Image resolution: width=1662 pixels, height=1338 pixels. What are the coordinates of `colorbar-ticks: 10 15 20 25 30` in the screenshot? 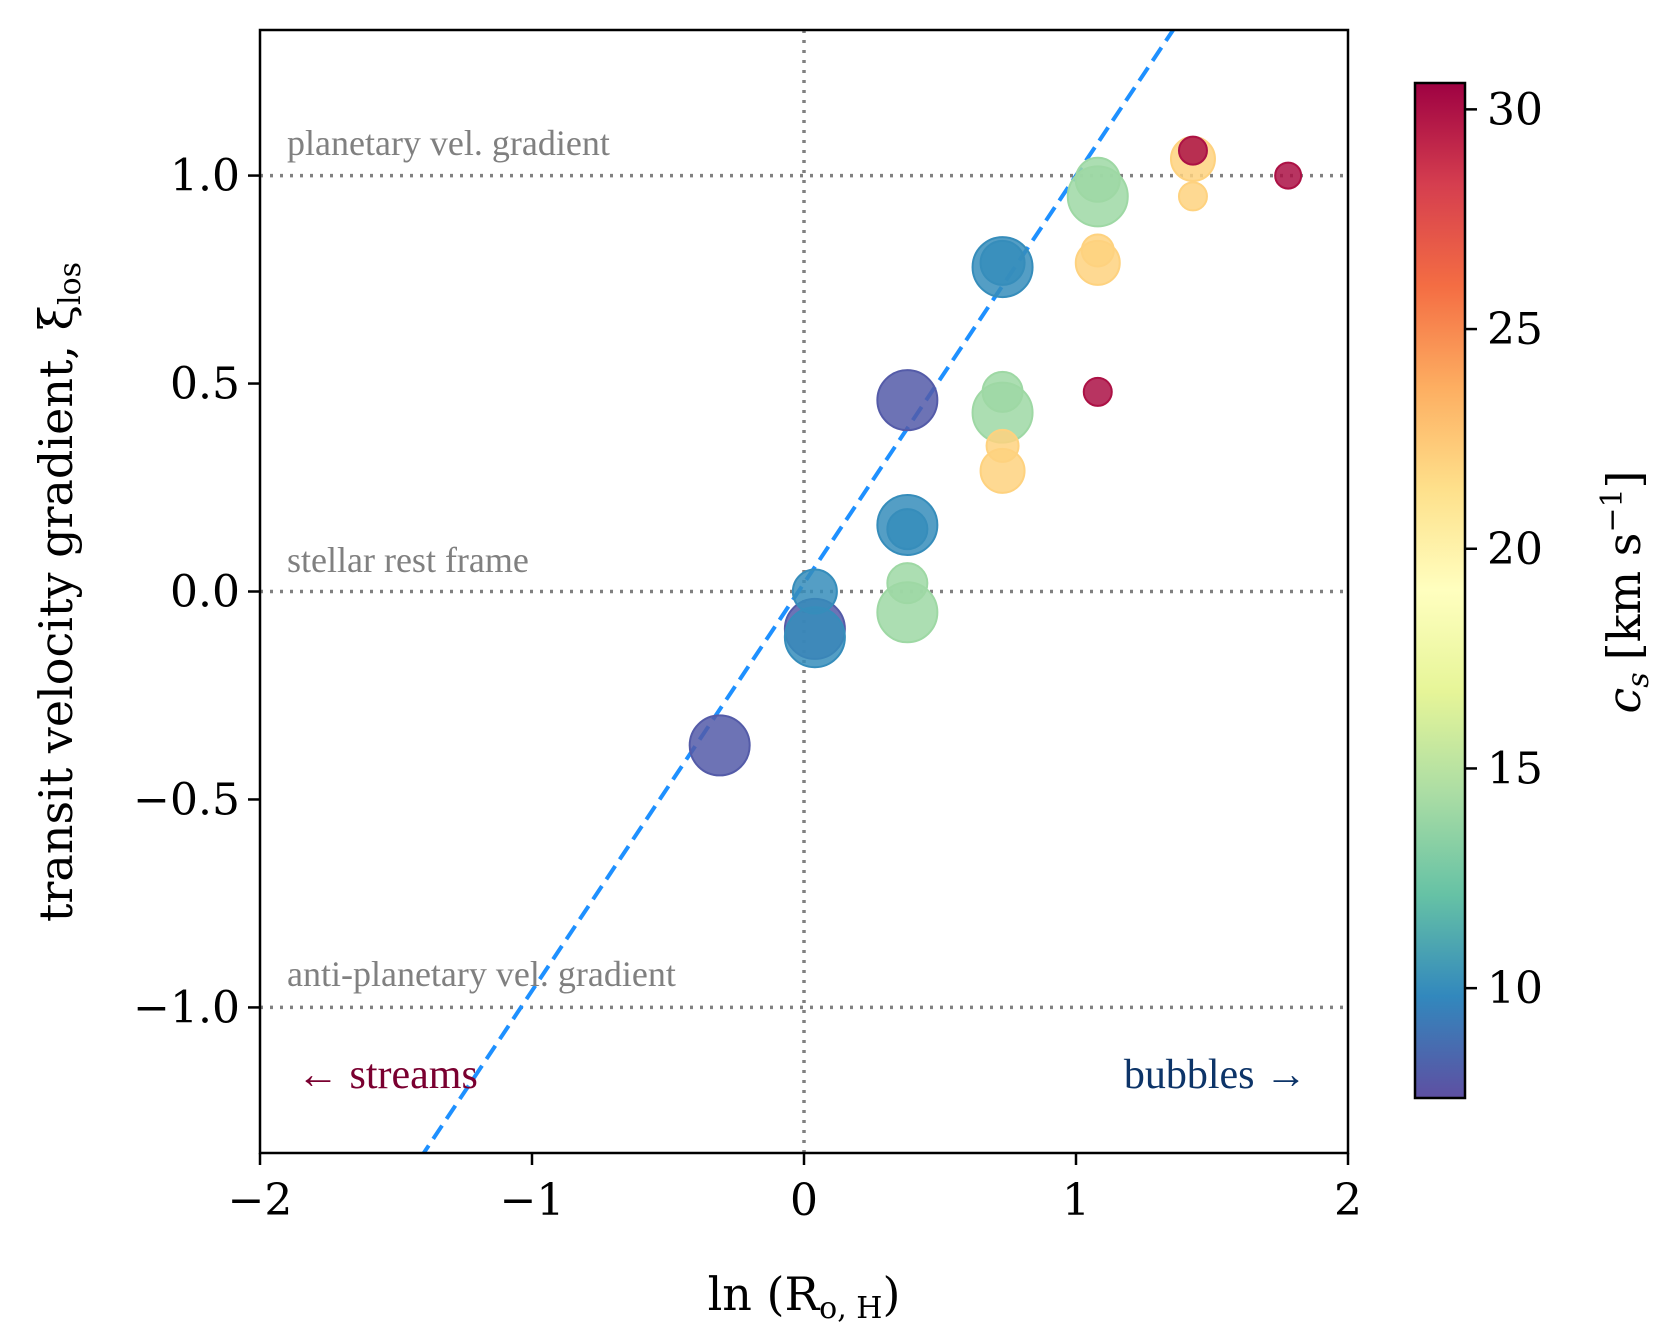 It's located at (1504, 549).